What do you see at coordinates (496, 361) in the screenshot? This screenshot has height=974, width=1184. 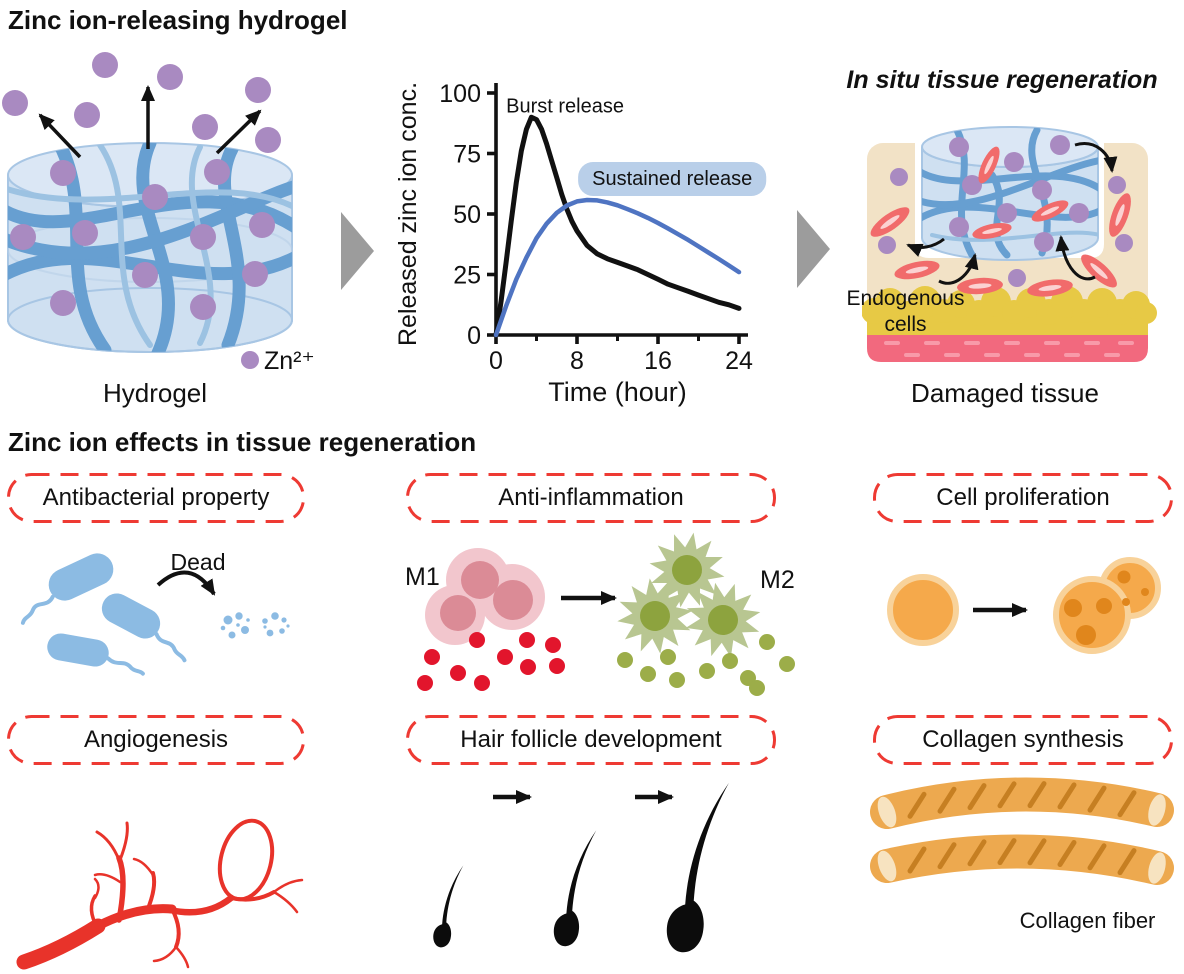 I see `x-tick-label: 0` at bounding box center [496, 361].